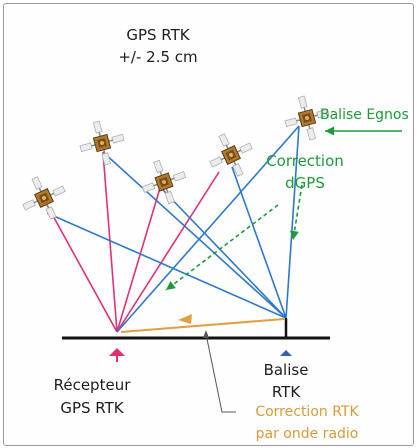 Image resolution: width=417 pixels, height=448 pixels. What do you see at coordinates (307, 412) in the screenshot?
I see `rtk-correction-label-1: Correction RTK` at bounding box center [307, 412].